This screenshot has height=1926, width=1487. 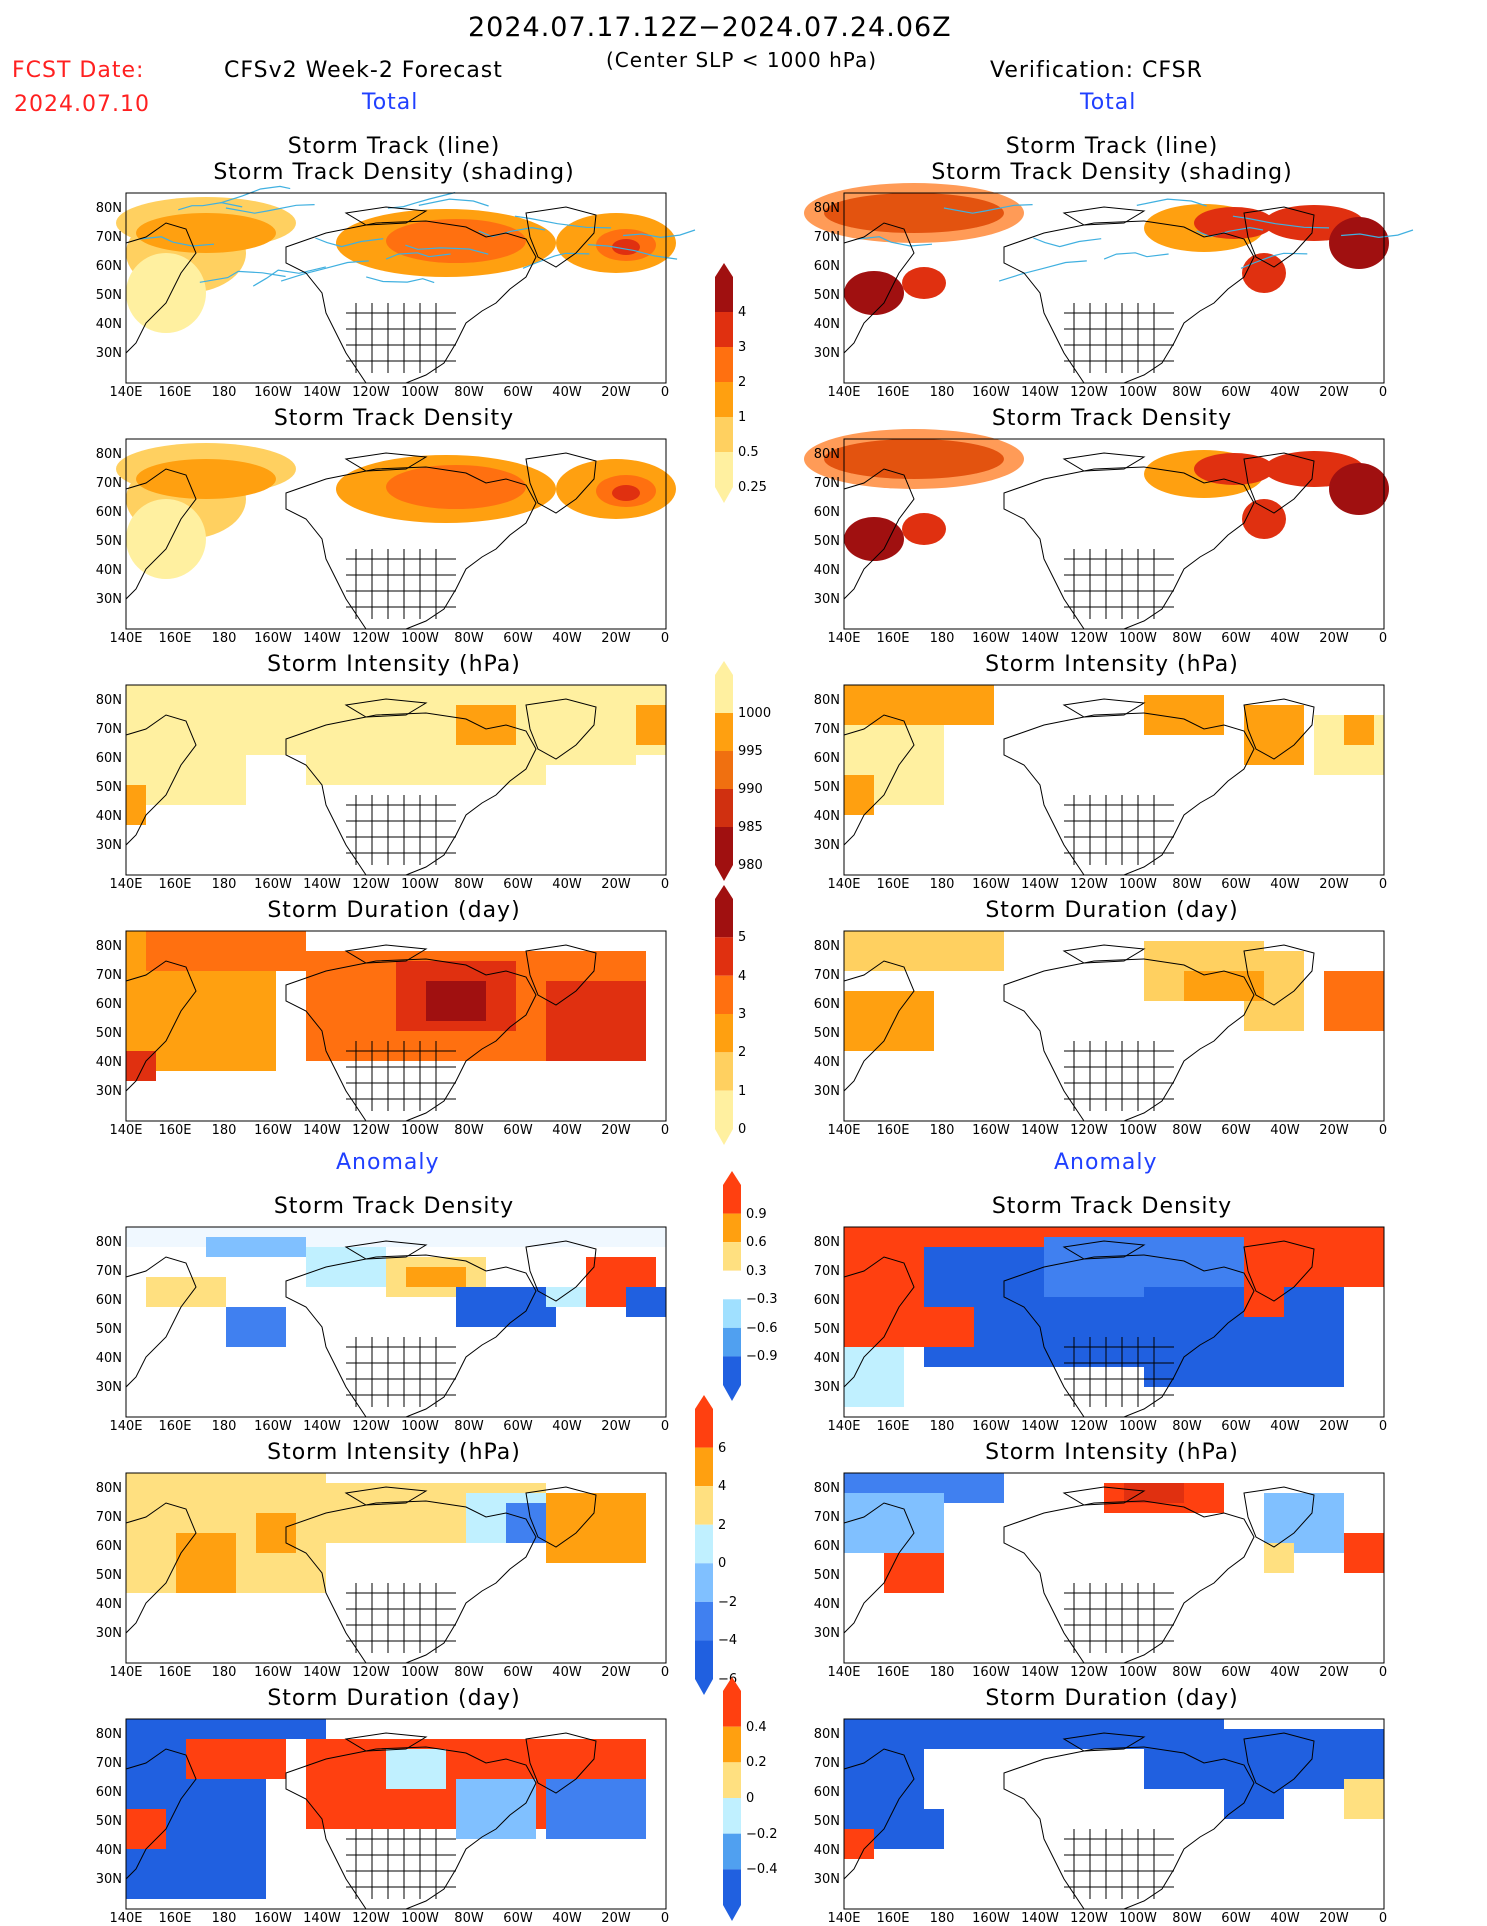 I want to click on title-track-shading-left: Storm Track Density (shading), so click(x=394, y=172).